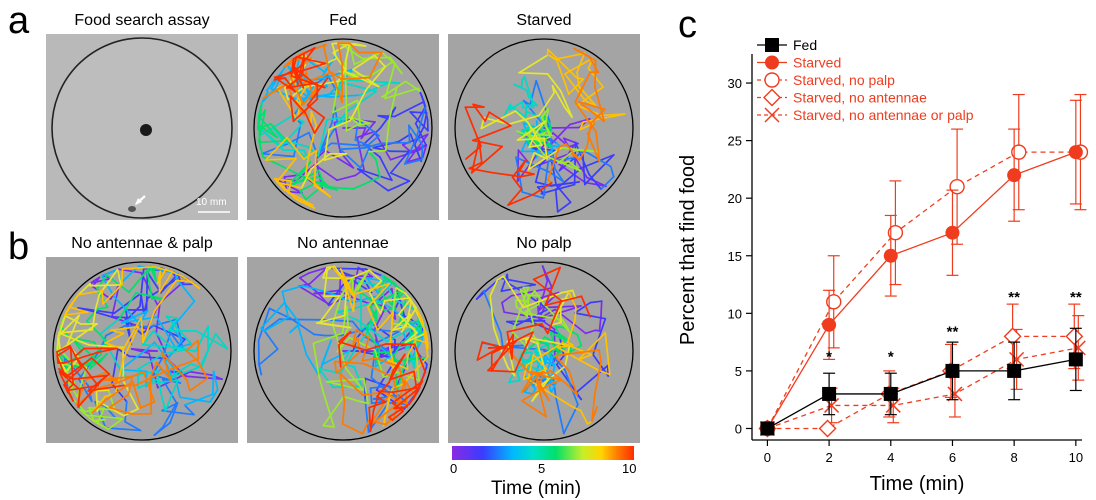 This screenshot has width=1096, height=500. What do you see at coordinates (688, 250) in the screenshot?
I see `y-axis-label: Percent that find food` at bounding box center [688, 250].